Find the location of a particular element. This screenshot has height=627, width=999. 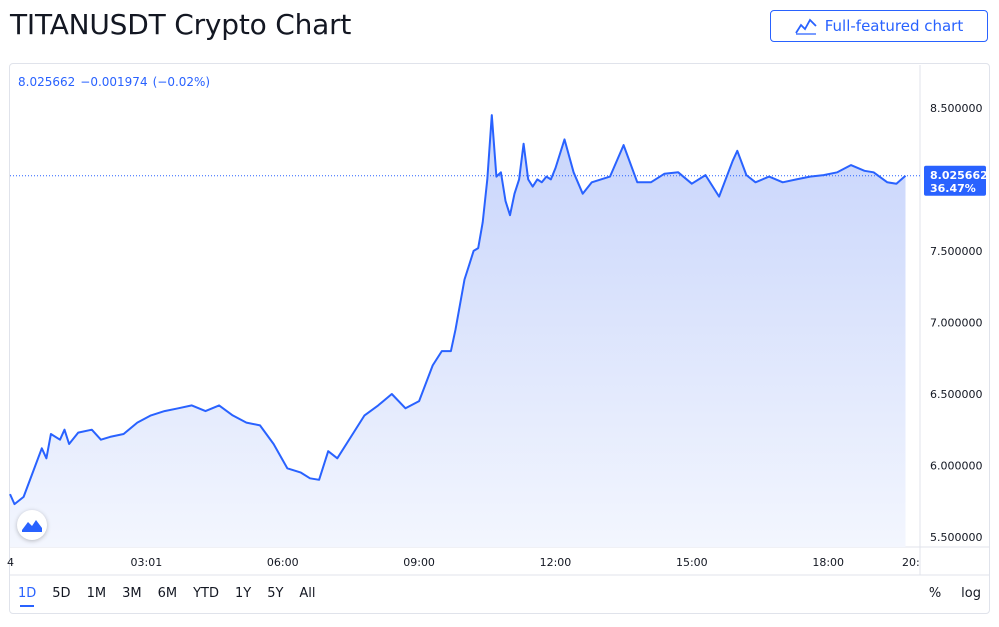

range-button-1d: 1D is located at coordinates (27, 594).